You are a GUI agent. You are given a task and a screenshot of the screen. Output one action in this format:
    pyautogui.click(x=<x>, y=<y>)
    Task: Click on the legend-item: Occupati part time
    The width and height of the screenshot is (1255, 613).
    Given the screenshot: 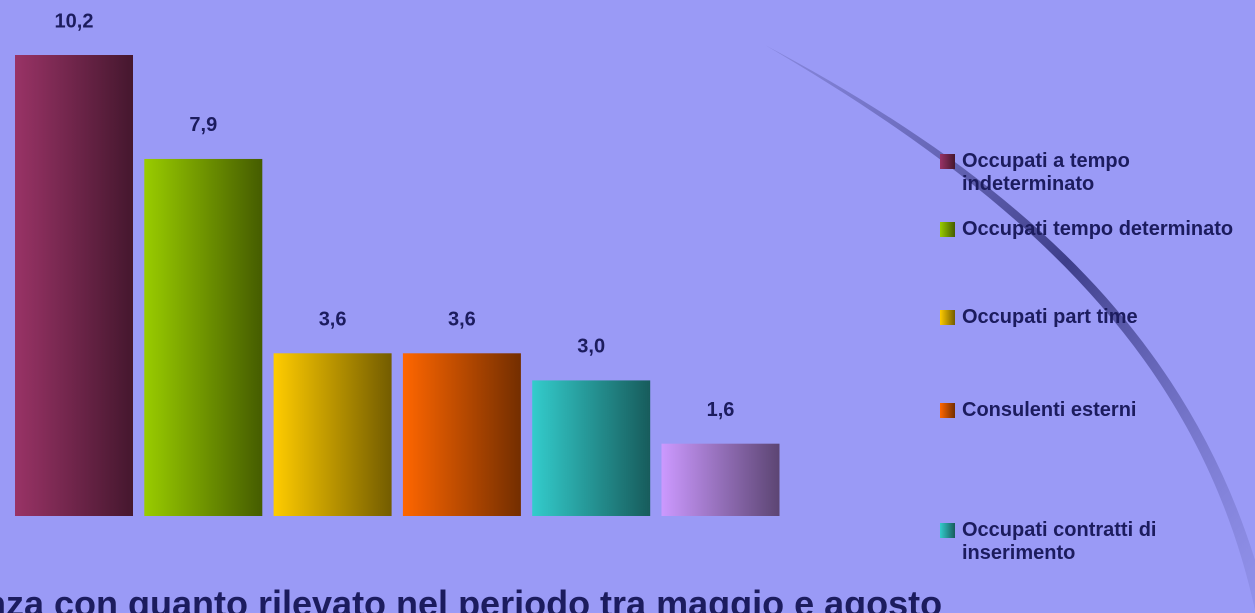 What is the action you would take?
    pyautogui.click(x=1095, y=317)
    